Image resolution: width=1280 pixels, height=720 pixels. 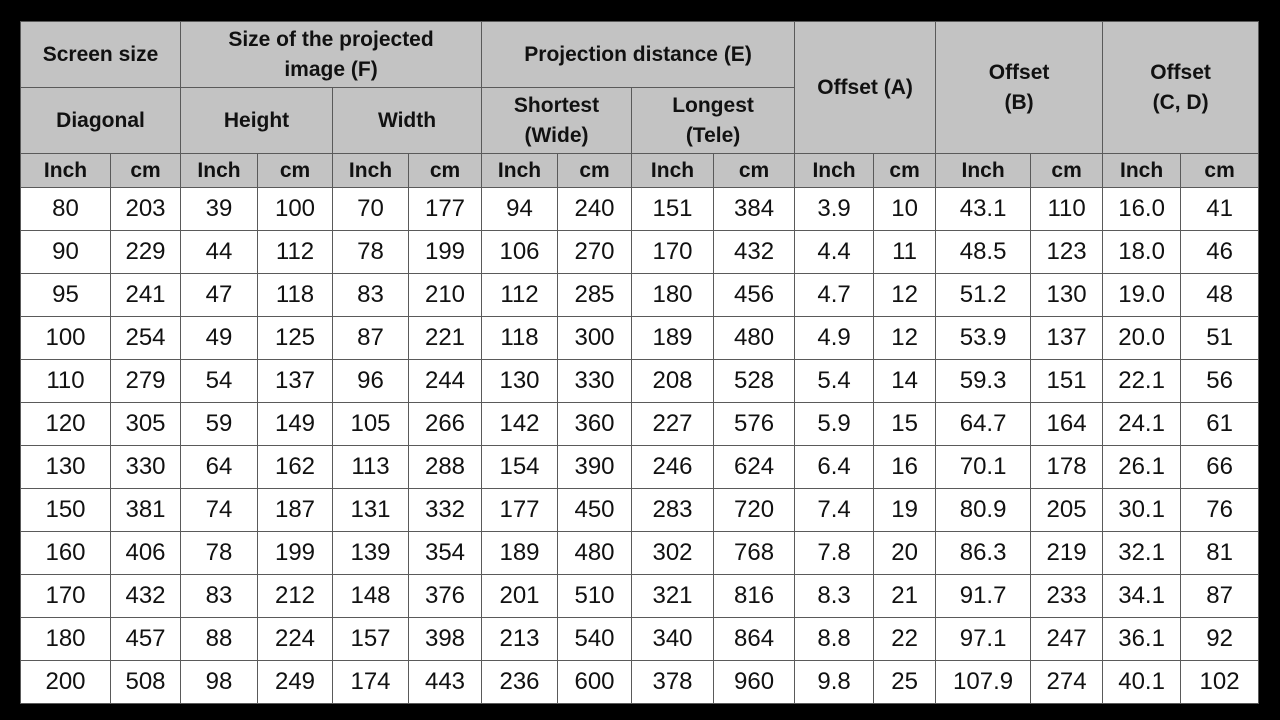 I want to click on data-cell: 221, so click(x=445, y=338).